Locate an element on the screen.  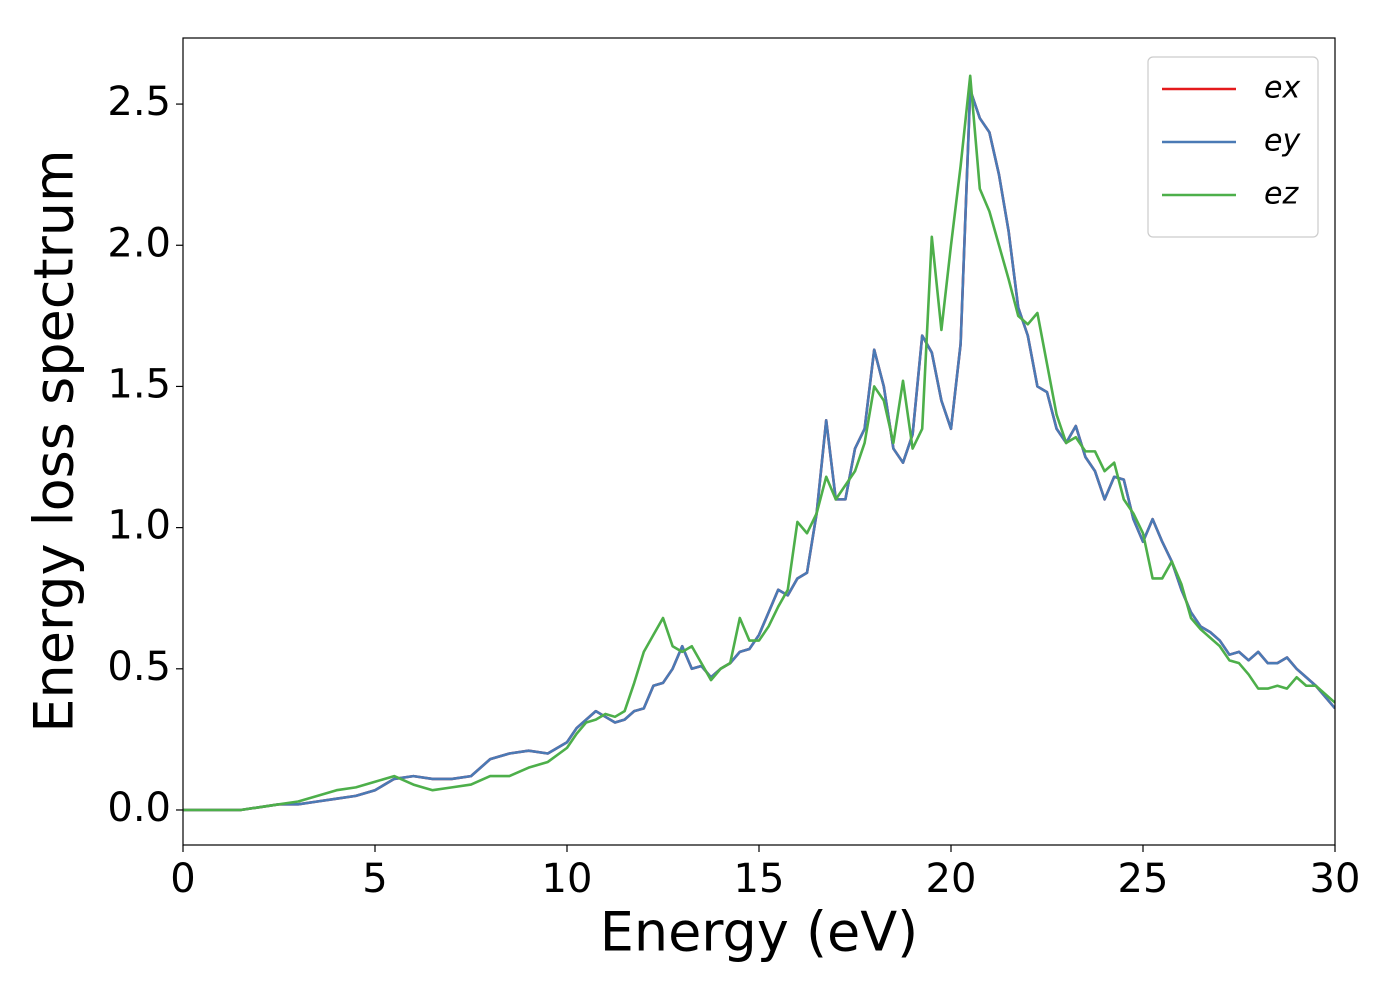
x-tick-label: 10 is located at coordinates (567, 879).